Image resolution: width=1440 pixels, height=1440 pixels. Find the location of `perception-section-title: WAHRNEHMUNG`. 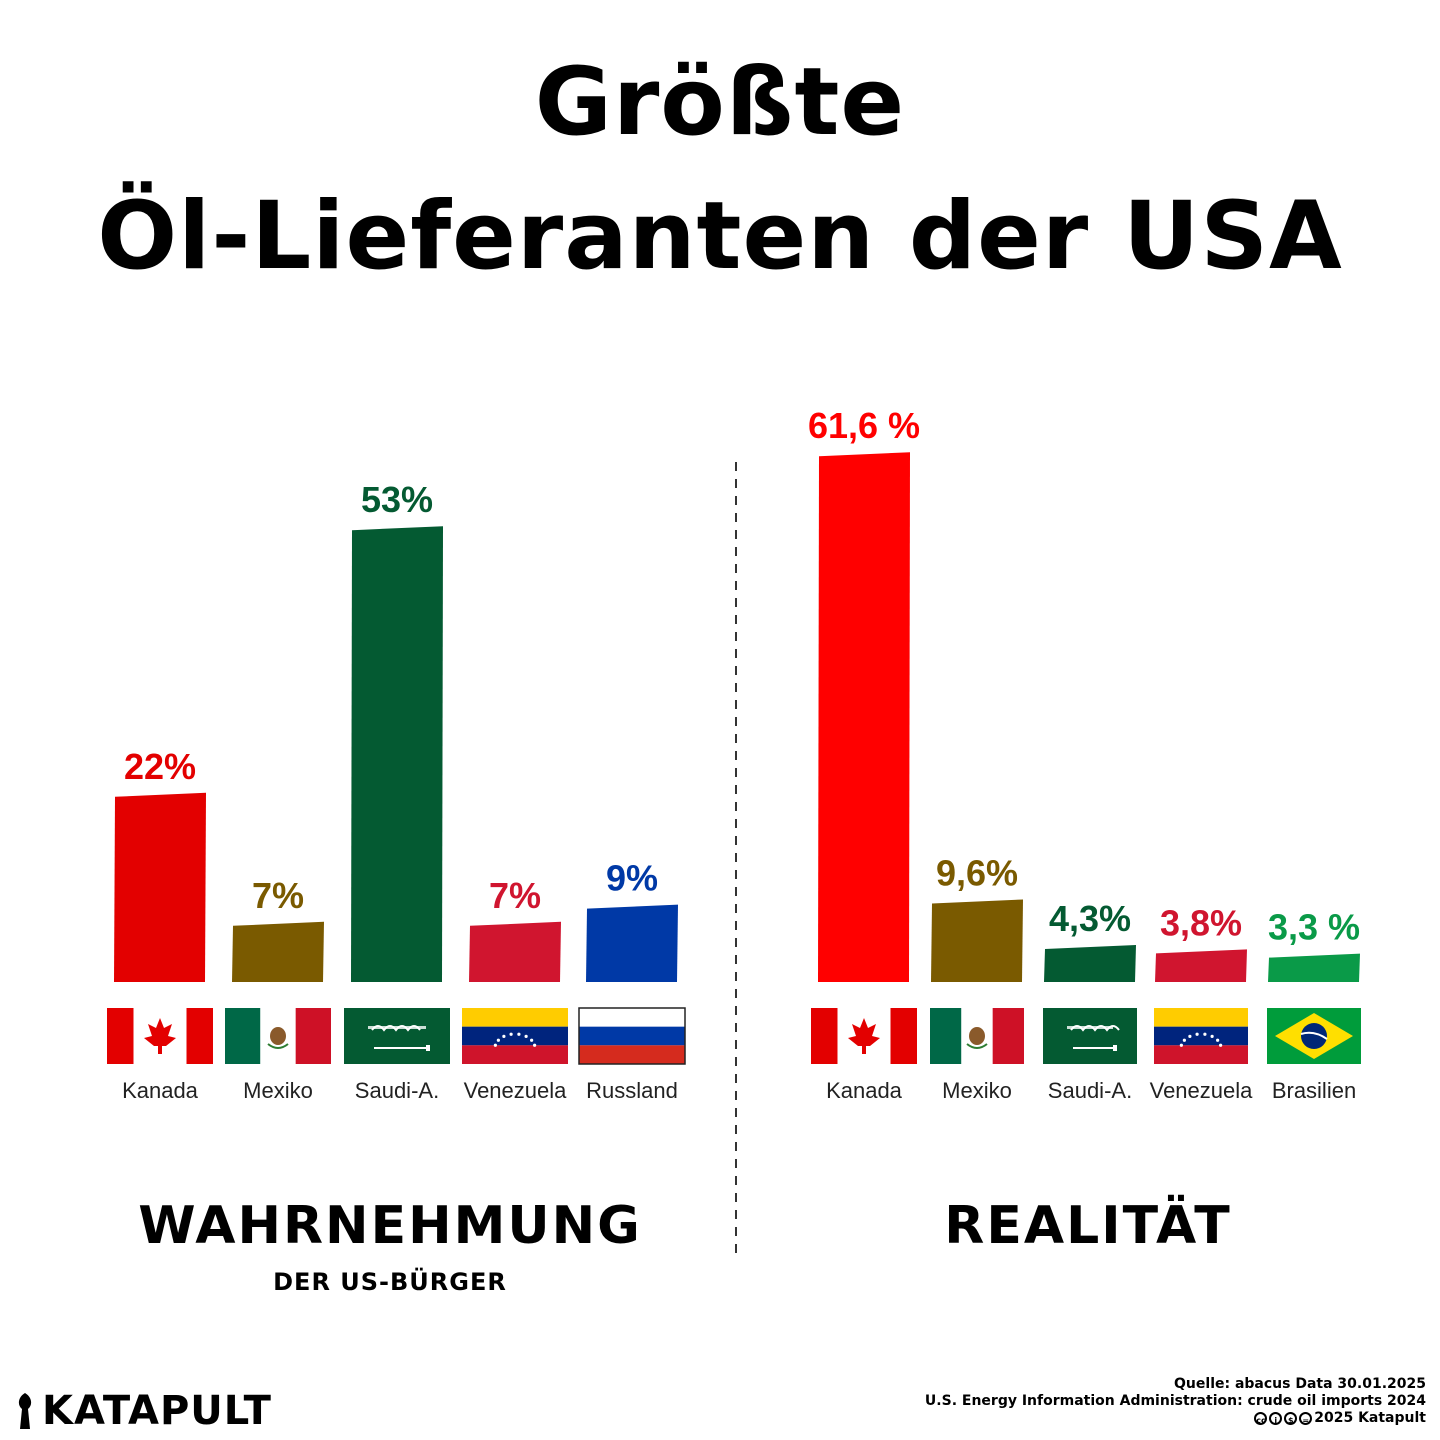

perception-section-title: WAHRNEHMUNG is located at coordinates (390, 1226).